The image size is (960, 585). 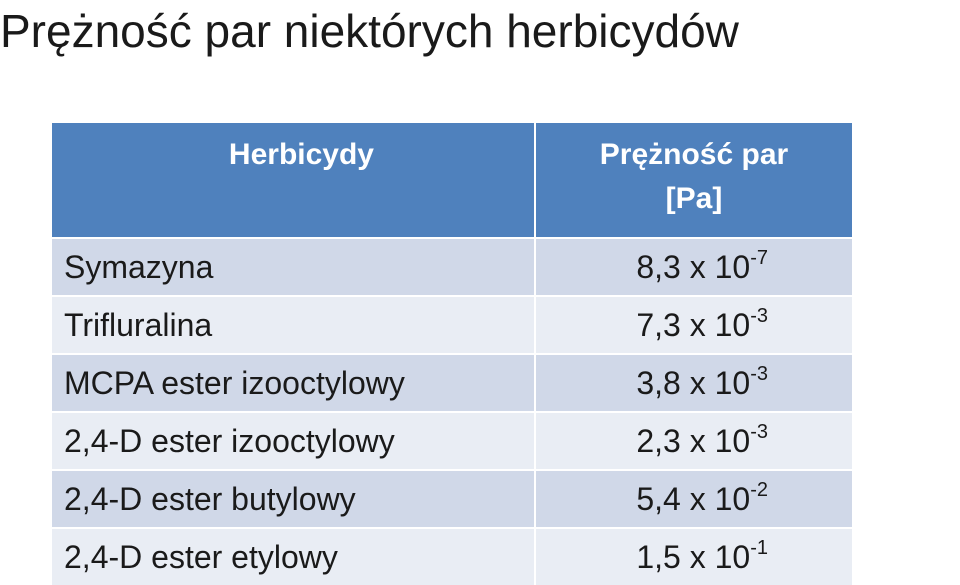 I want to click on value-mantissa: 2,3 x 10, so click(x=693, y=440).